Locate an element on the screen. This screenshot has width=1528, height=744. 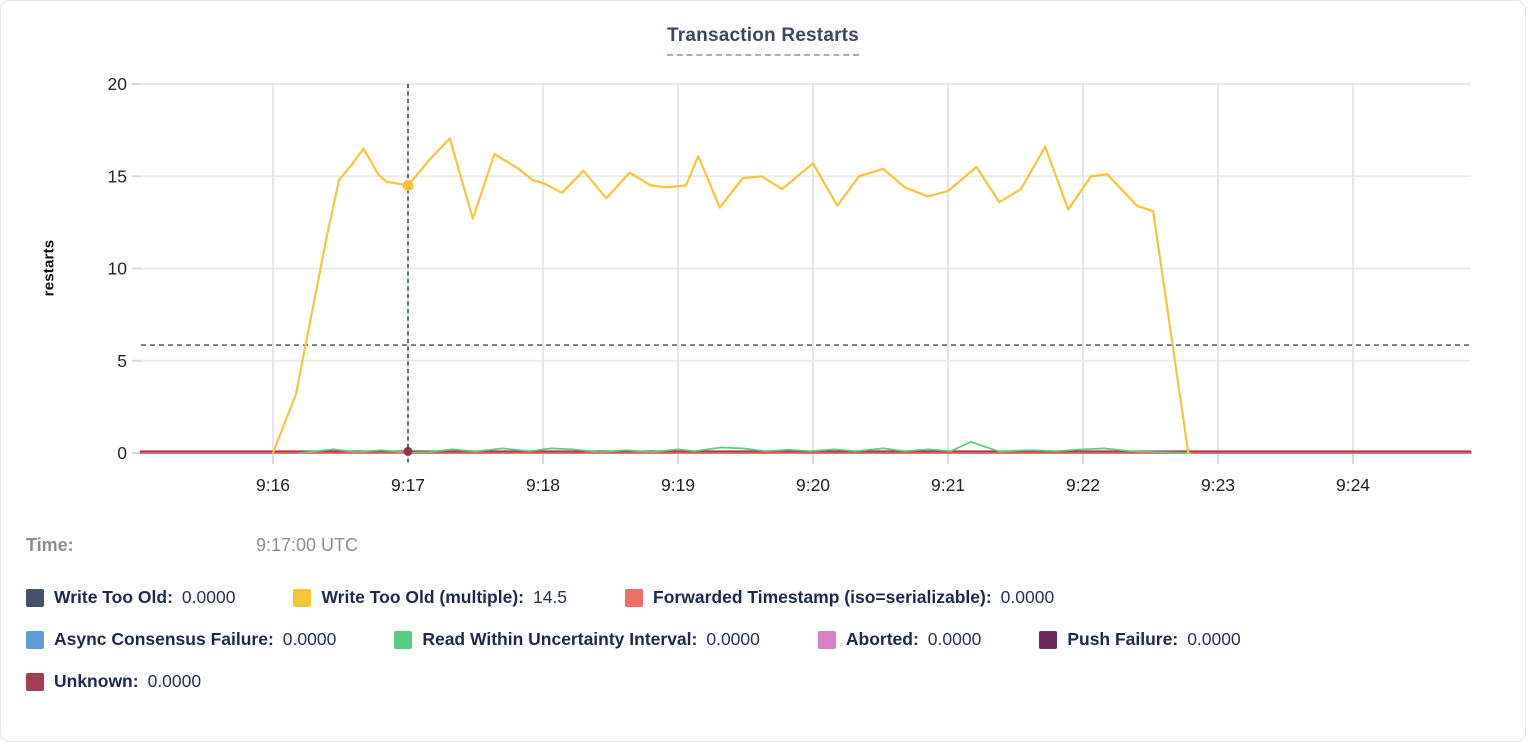
legend-swatch-push-failure is located at coordinates (1048, 639).